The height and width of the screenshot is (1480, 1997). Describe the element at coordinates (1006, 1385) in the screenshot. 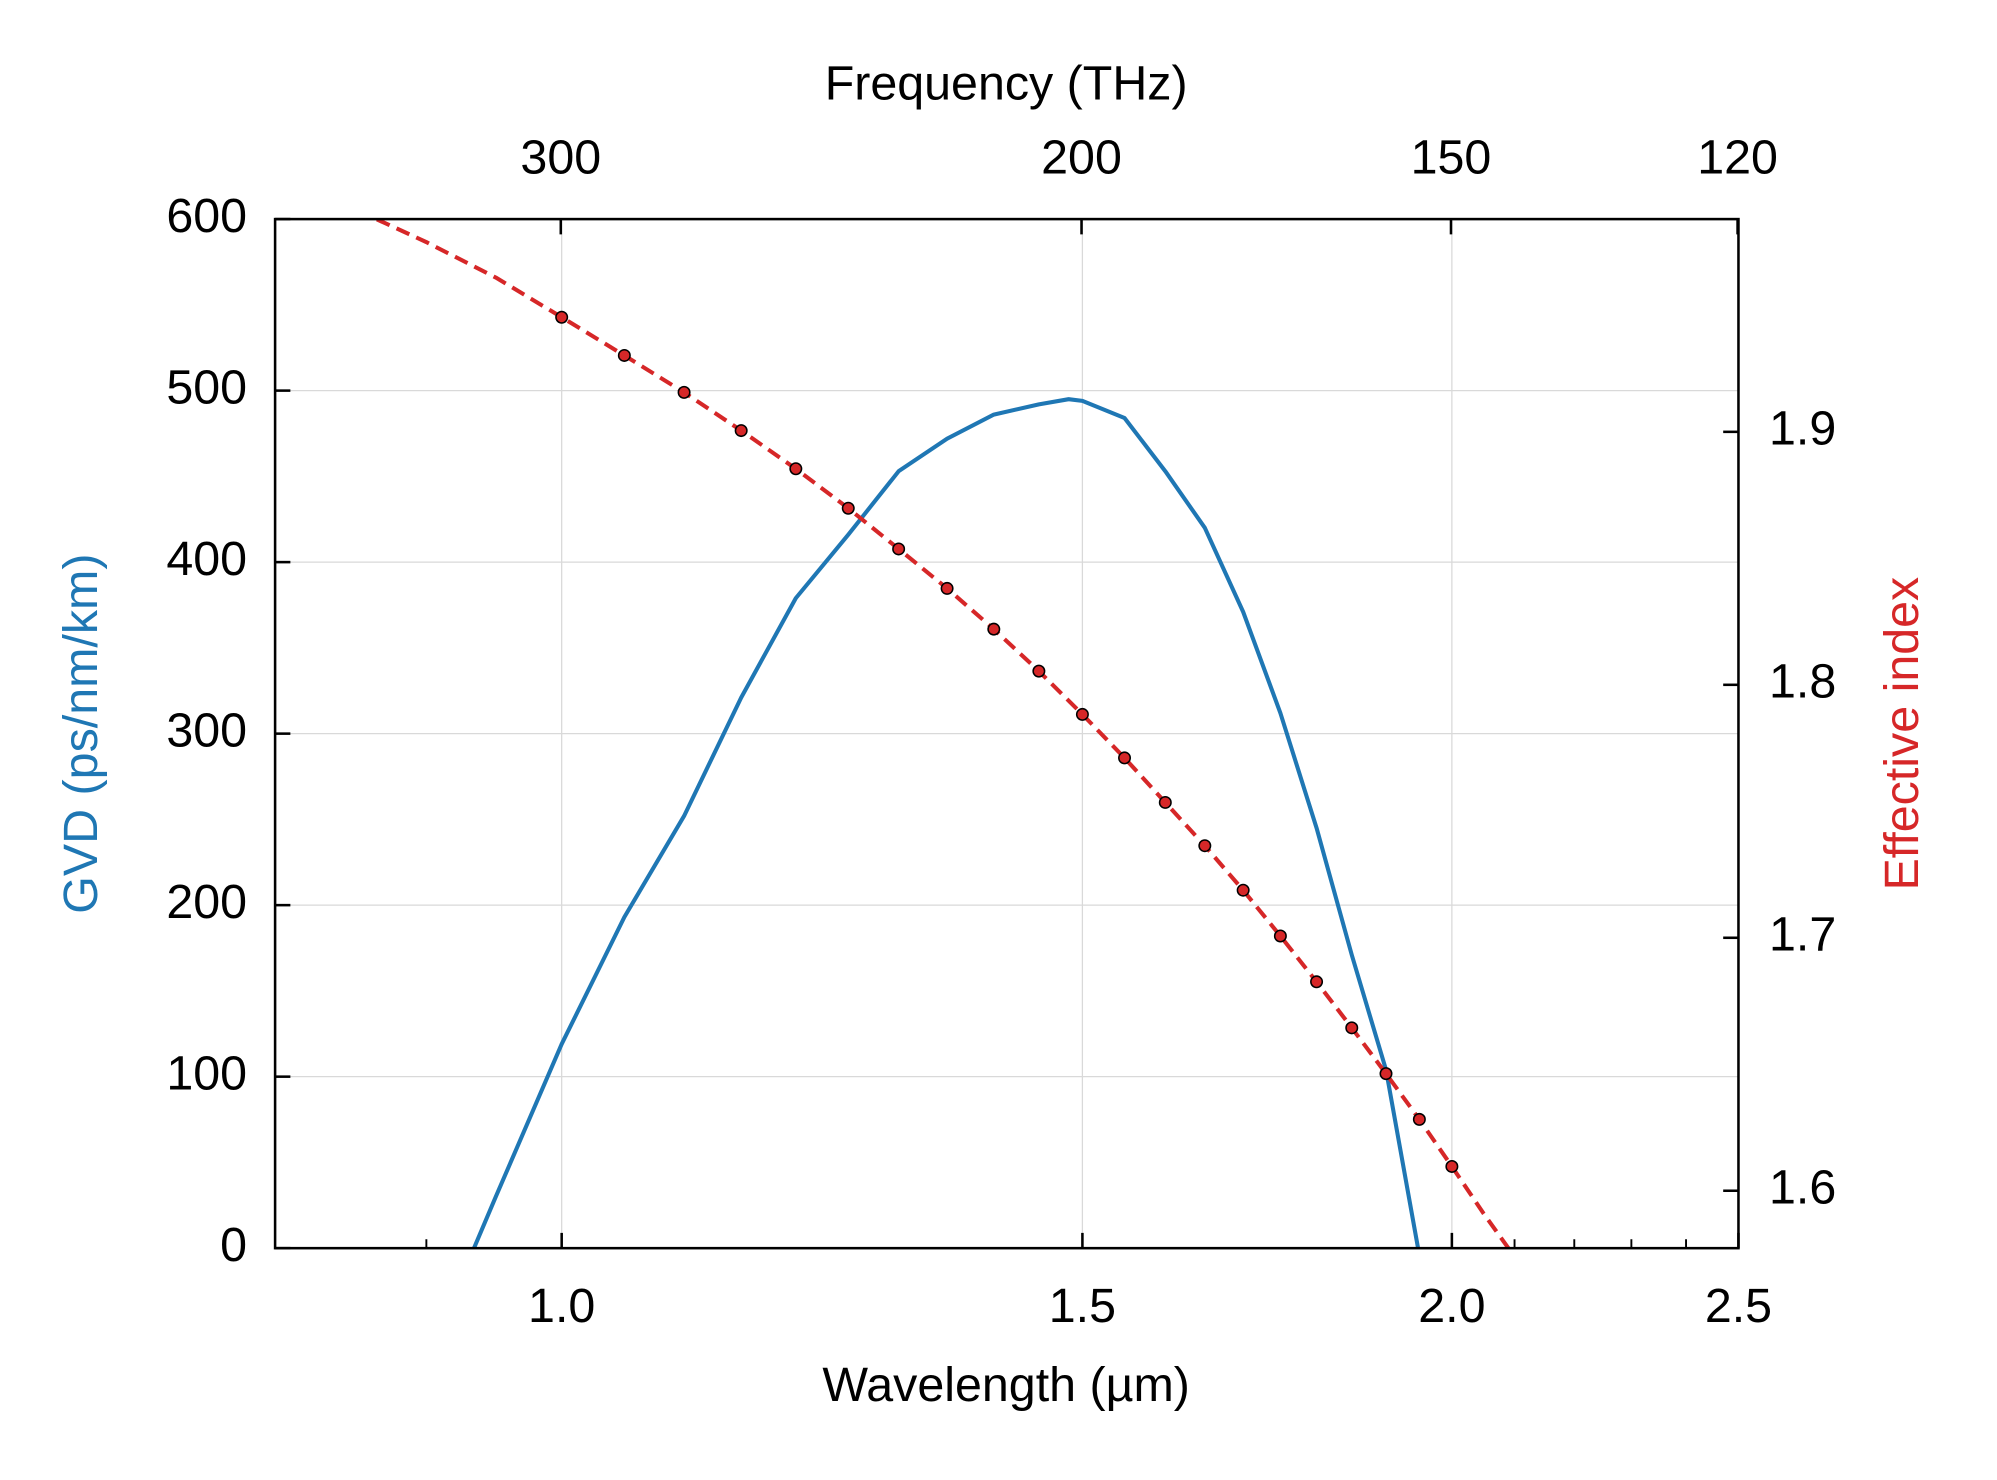

I see `x-axis-label: Wavelength (µm)` at that location.